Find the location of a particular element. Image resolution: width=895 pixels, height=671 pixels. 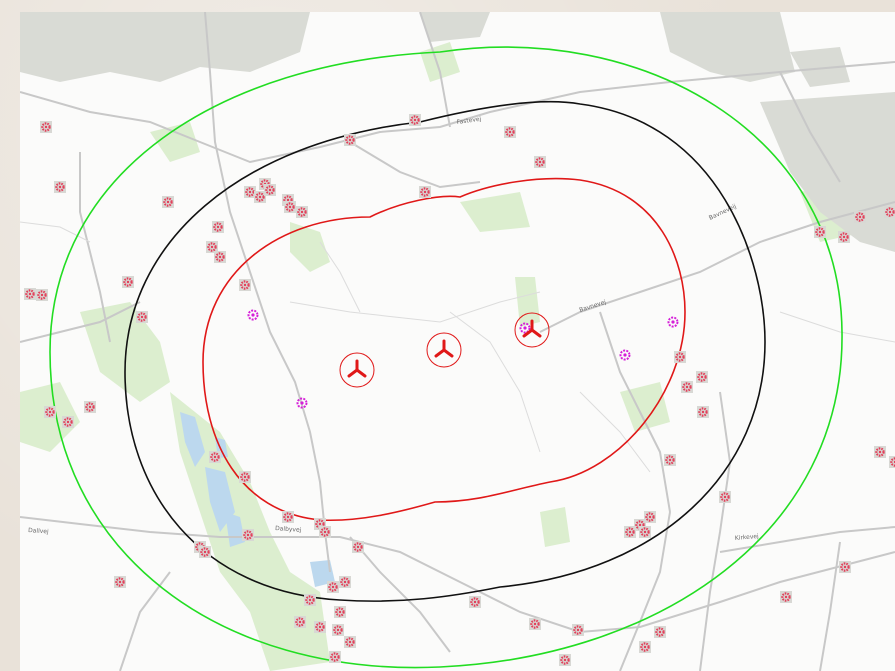

road-label: Dalbyvej is located at coordinates (288, 529).